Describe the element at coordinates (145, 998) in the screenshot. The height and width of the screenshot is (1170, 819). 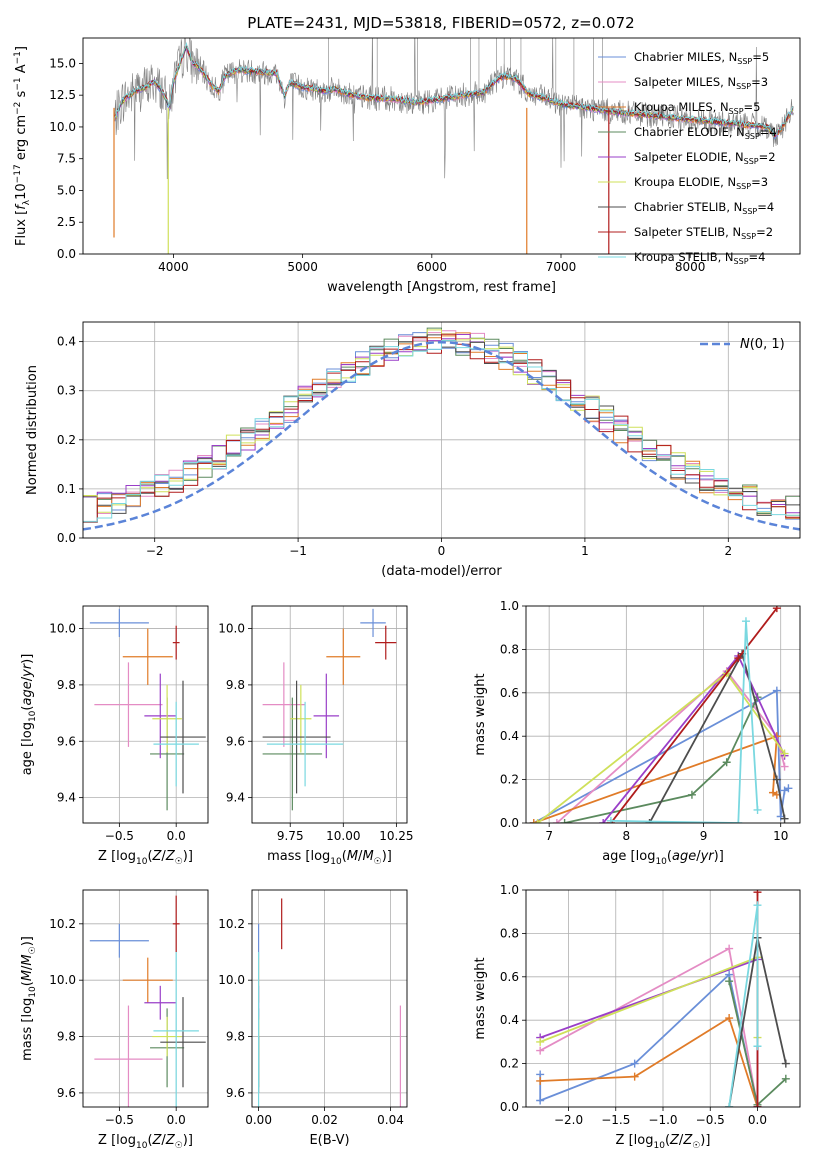
I see `z_vs_mass-frame` at that location.